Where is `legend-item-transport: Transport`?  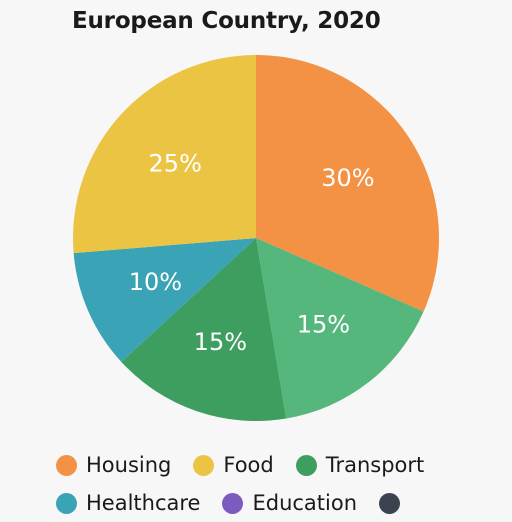 legend-item-transport: Transport is located at coordinates (360, 465).